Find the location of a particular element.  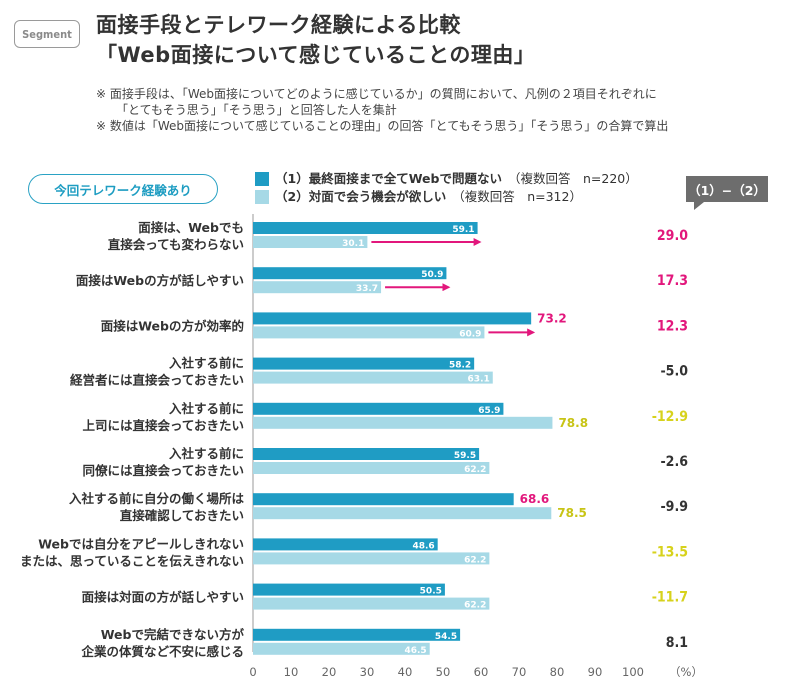

difference-value: 17.3 is located at coordinates (672, 281).